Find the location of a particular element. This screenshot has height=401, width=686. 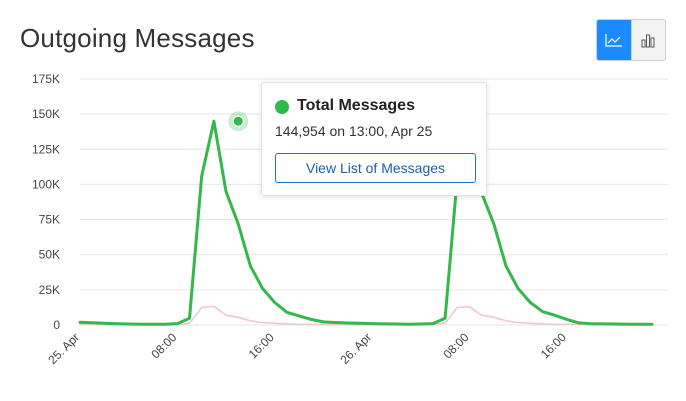

line-chart-icon is located at coordinates (613, 40).